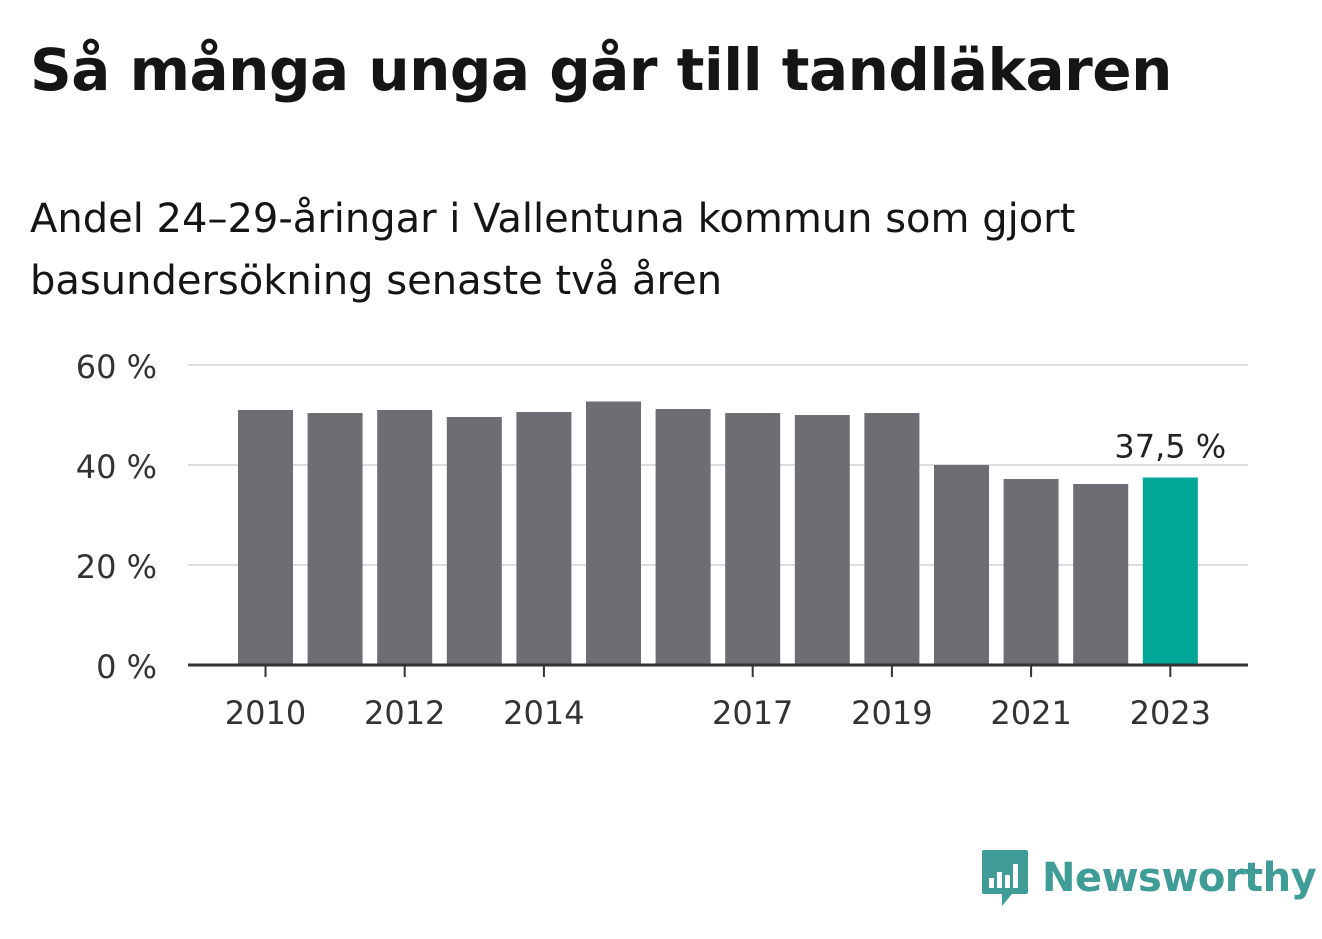  I want to click on chart-title: Så många unga går till tandläkaren, so click(601, 70).